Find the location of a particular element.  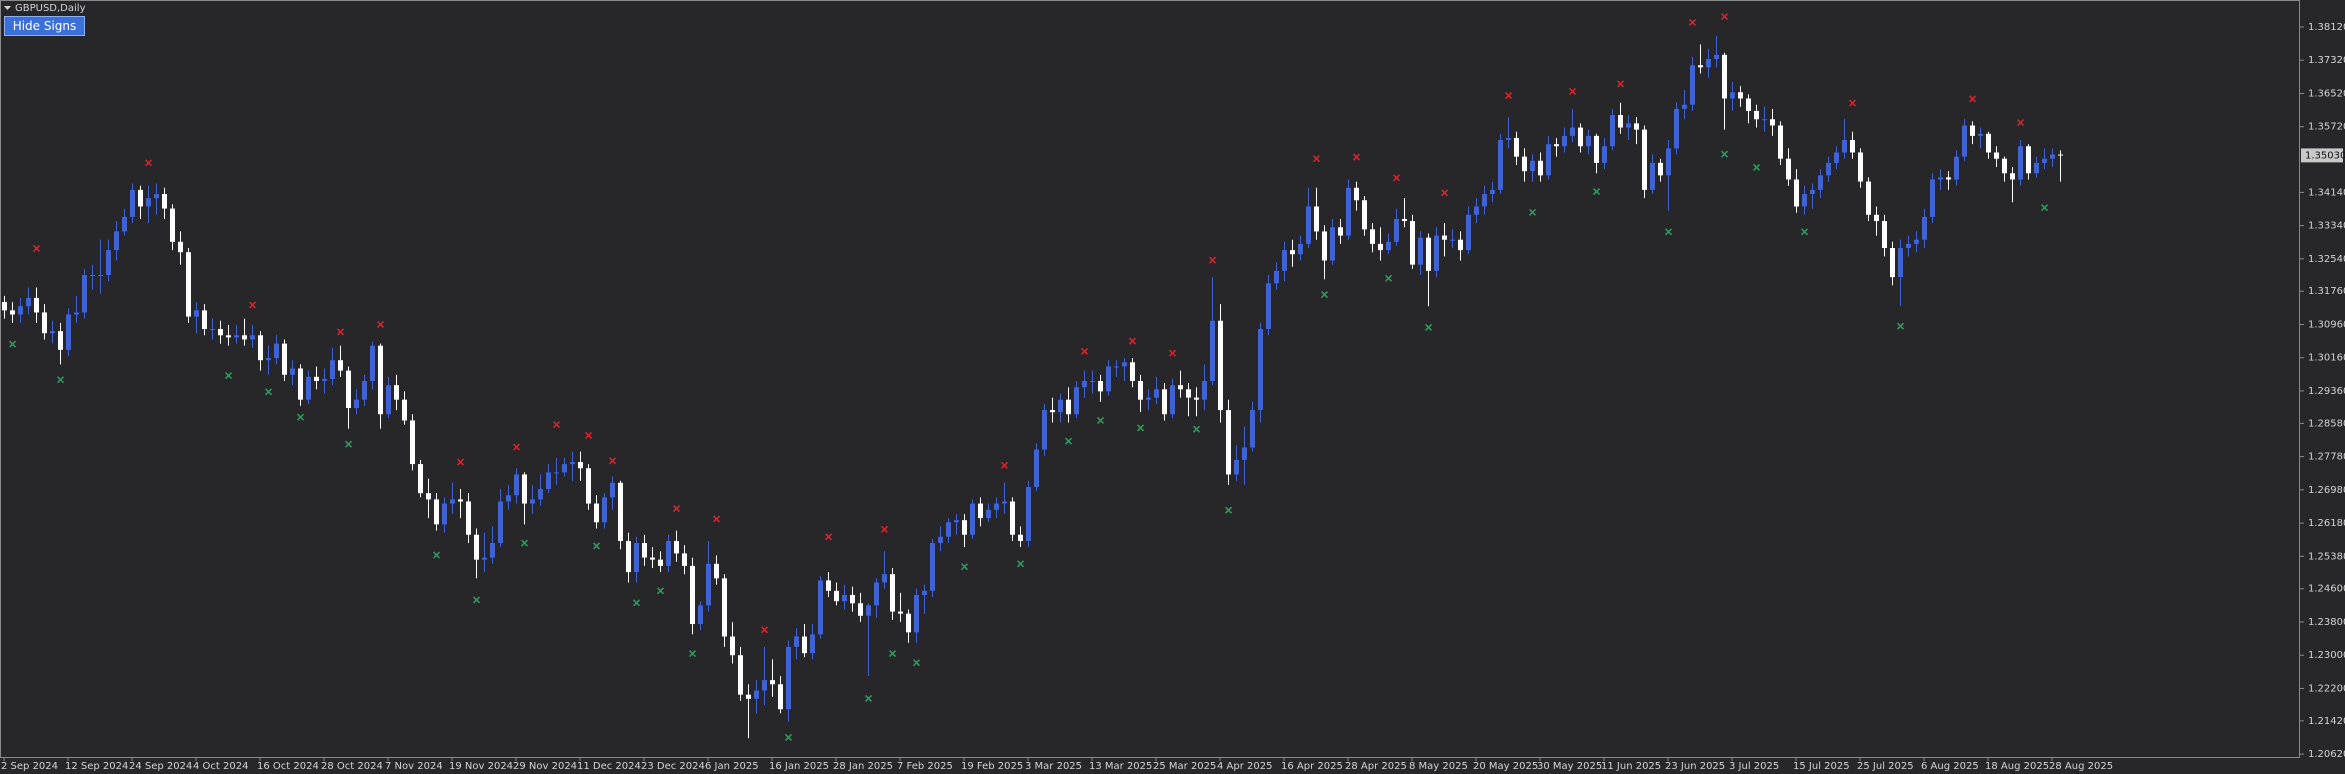

y-tick-label: 1.21420 is located at coordinates (2326, 721).